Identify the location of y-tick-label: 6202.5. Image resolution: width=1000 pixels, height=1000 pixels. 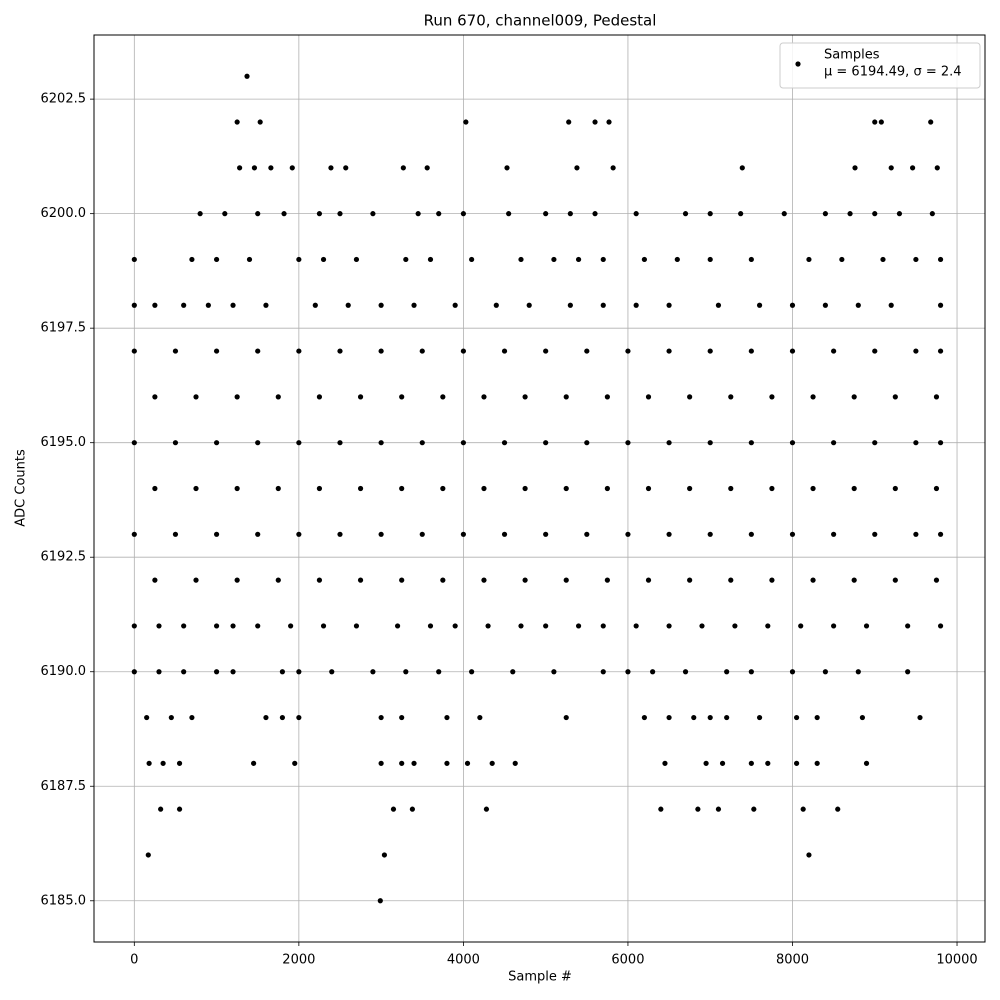
(64, 99).